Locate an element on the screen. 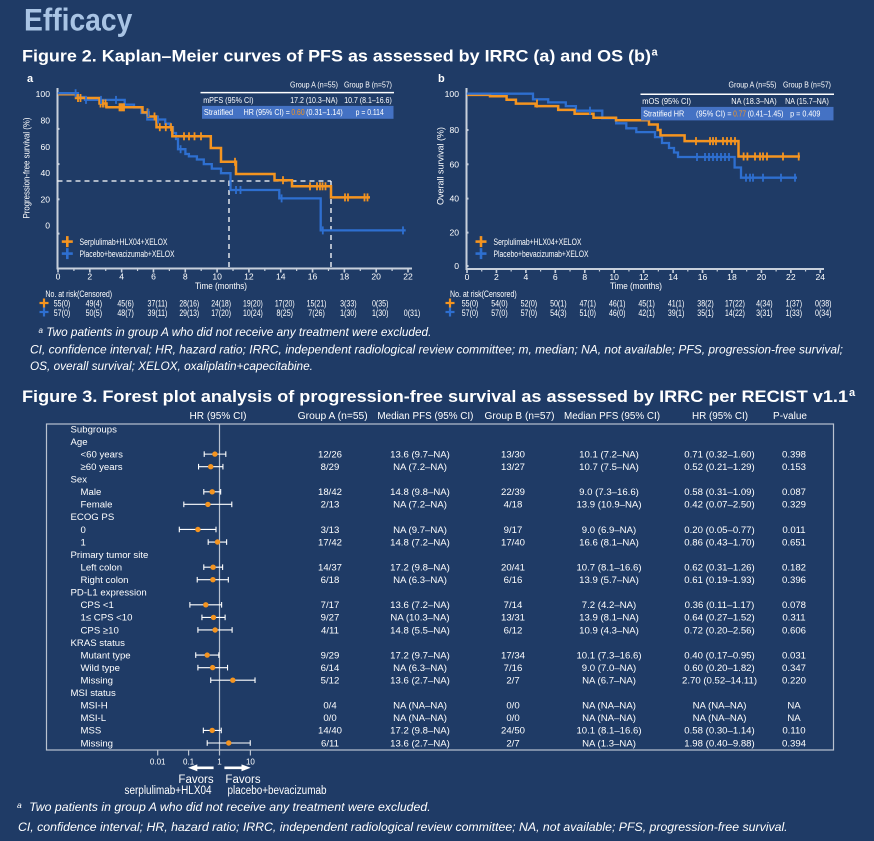 The image size is (874, 841). svg-text: Female is located at coordinates (97, 505).